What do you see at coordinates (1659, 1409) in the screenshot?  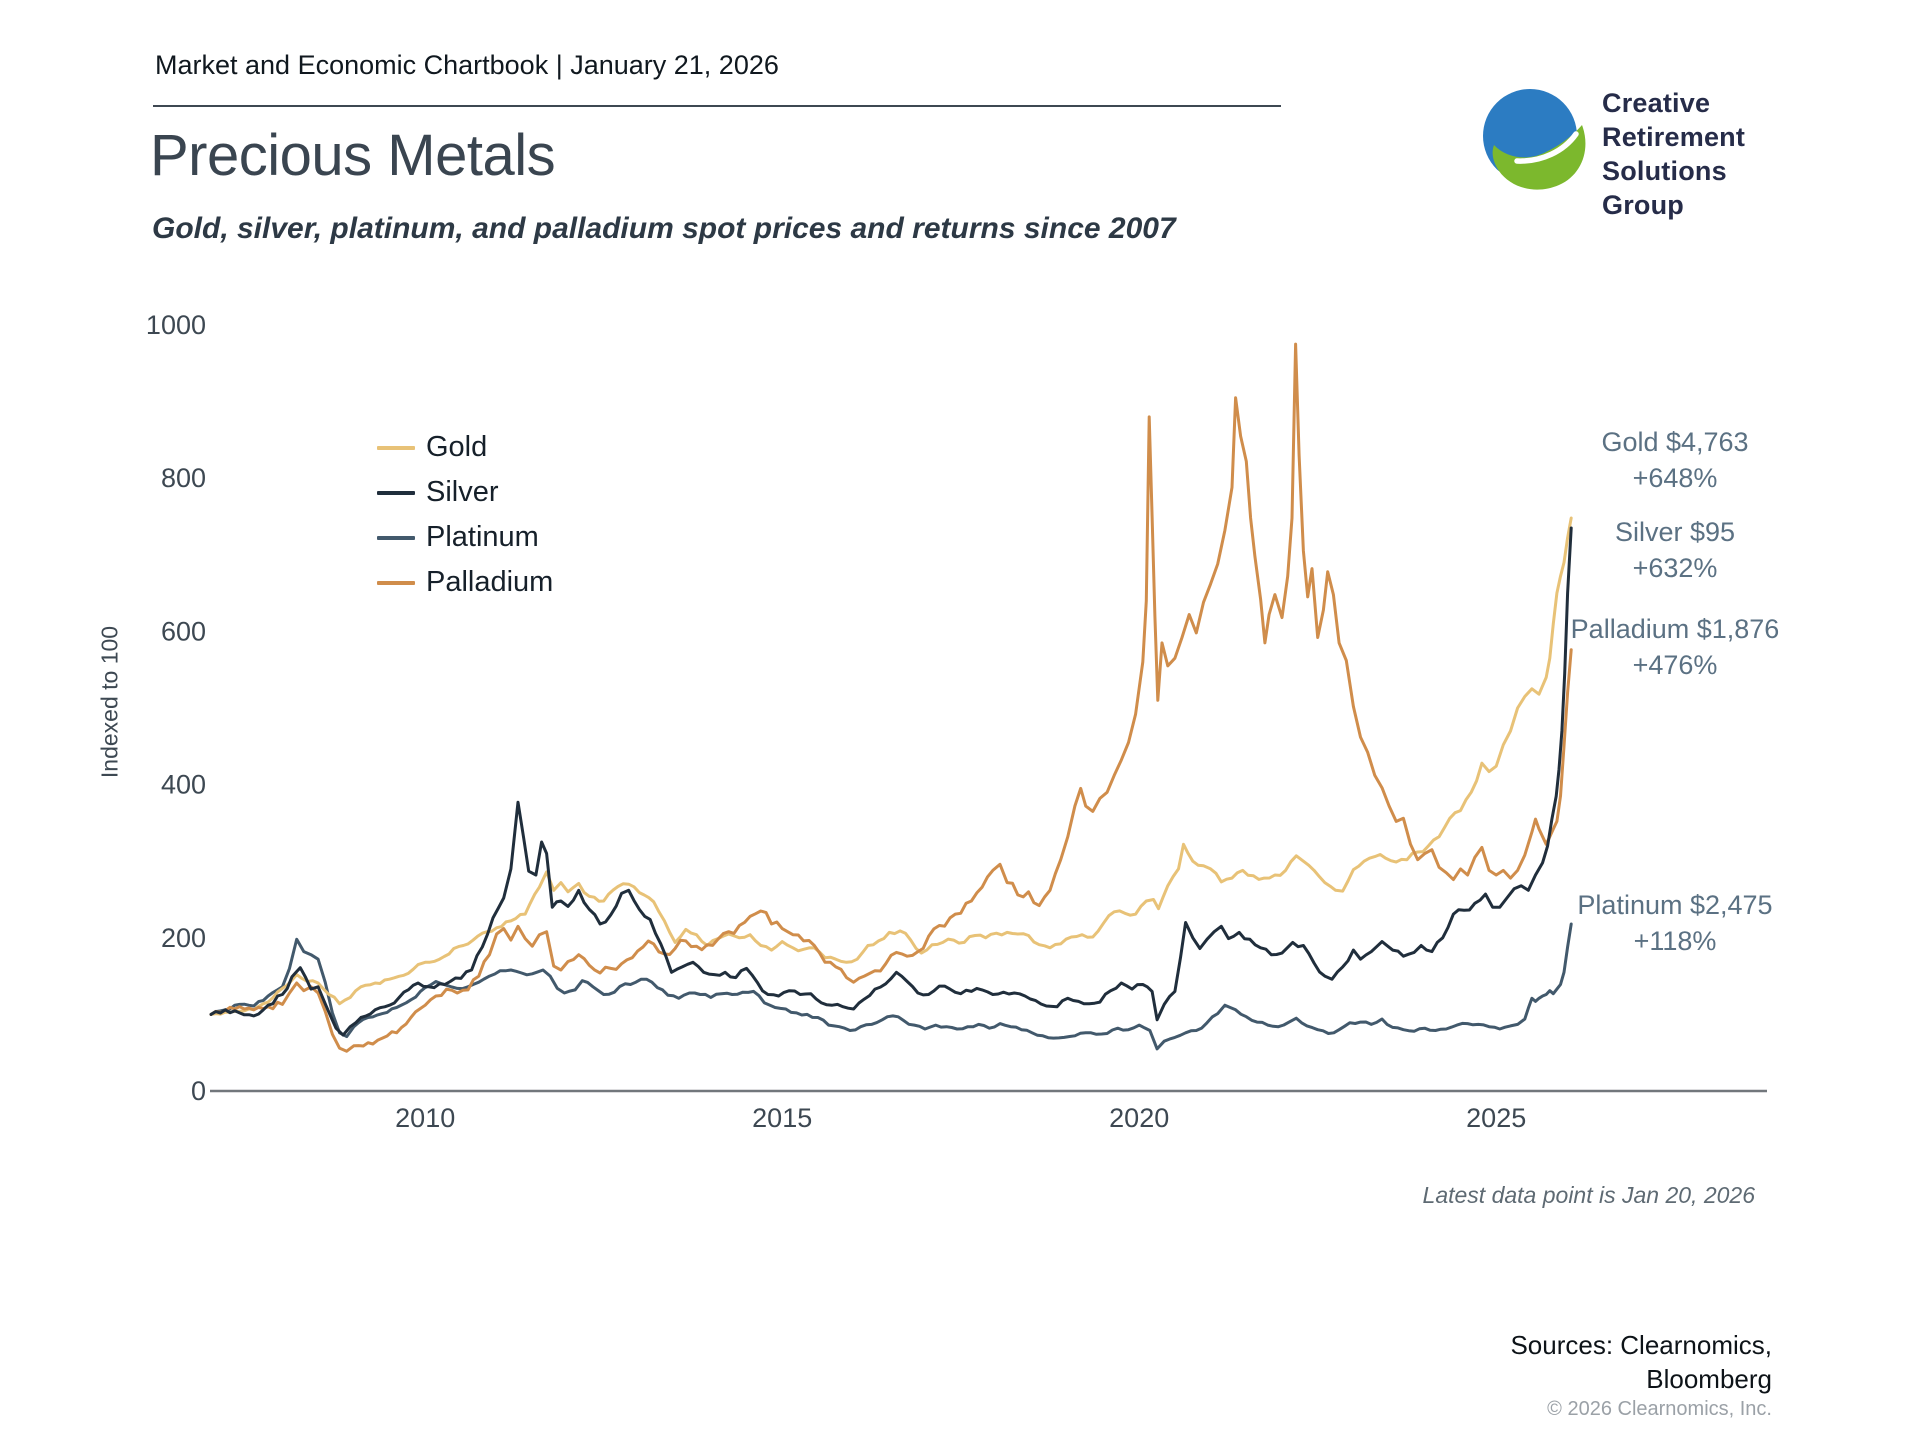 I see `copyright-text: © 2026 Clearnomics, Inc.` at bounding box center [1659, 1409].